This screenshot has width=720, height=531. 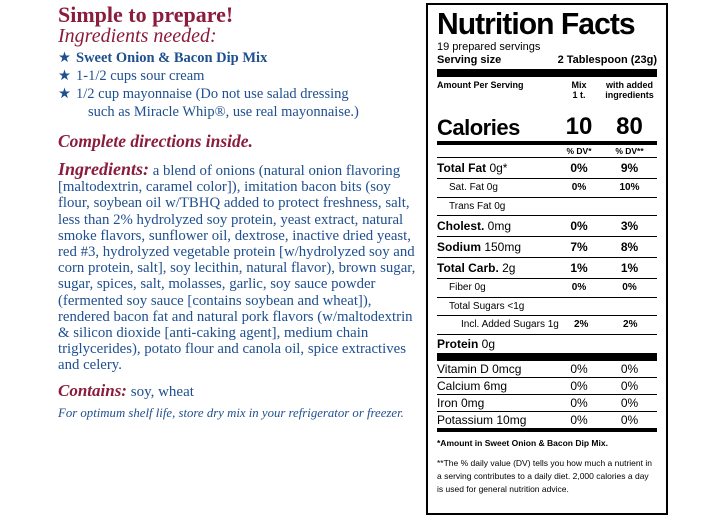 What do you see at coordinates (536, 23) in the screenshot?
I see `nutrition-title: Nutrition Facts` at bounding box center [536, 23].